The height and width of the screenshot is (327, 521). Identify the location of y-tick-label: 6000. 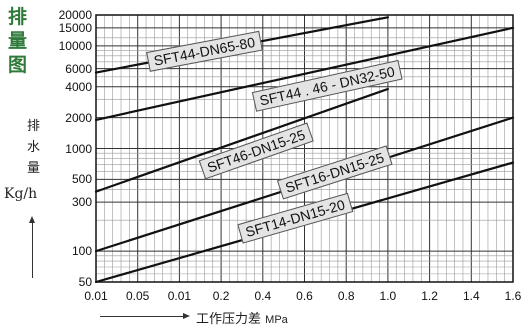
(78, 68).